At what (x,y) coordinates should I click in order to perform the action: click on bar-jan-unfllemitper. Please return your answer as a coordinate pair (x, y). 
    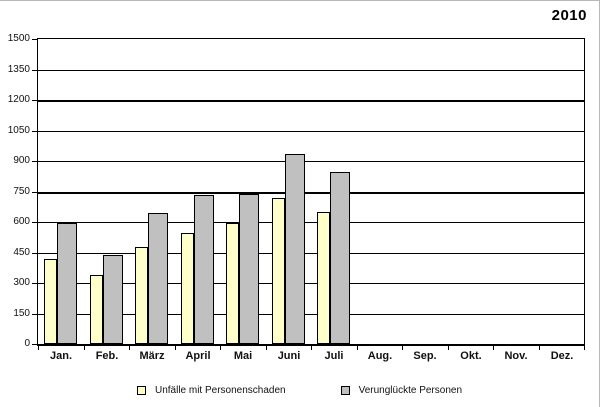
    Looking at the image, I should click on (50, 301).